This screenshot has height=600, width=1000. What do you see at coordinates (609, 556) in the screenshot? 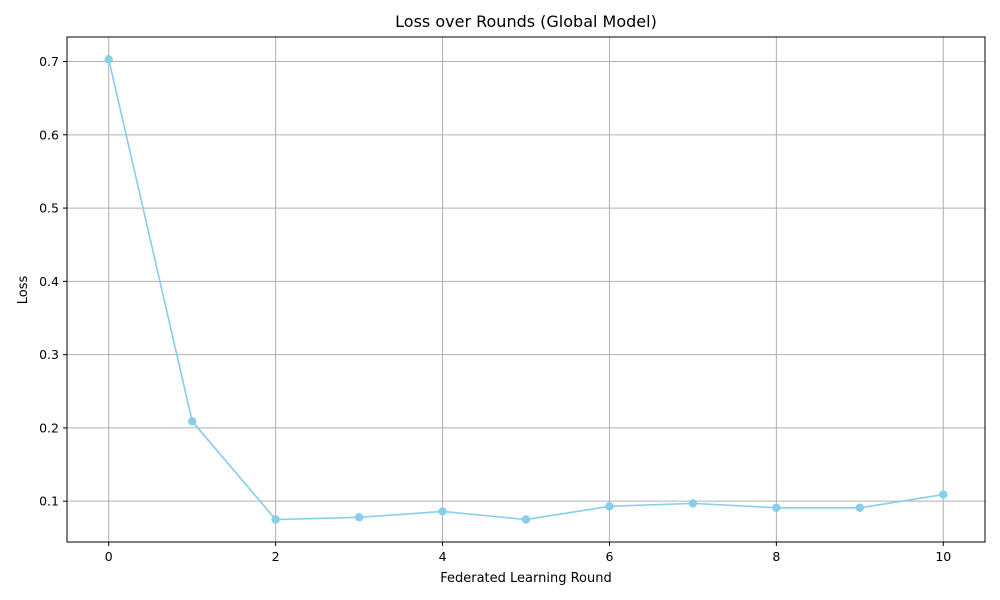
I see `x-tick-label: 6` at bounding box center [609, 556].